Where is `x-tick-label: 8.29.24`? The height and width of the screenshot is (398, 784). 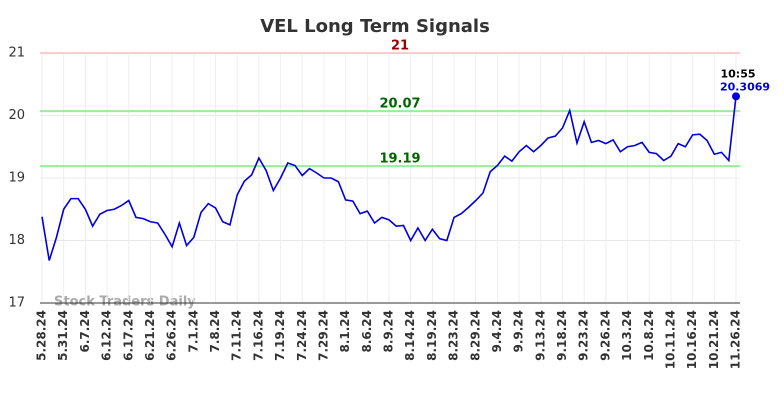 x-tick-label: 8.29.24 is located at coordinates (475, 335).